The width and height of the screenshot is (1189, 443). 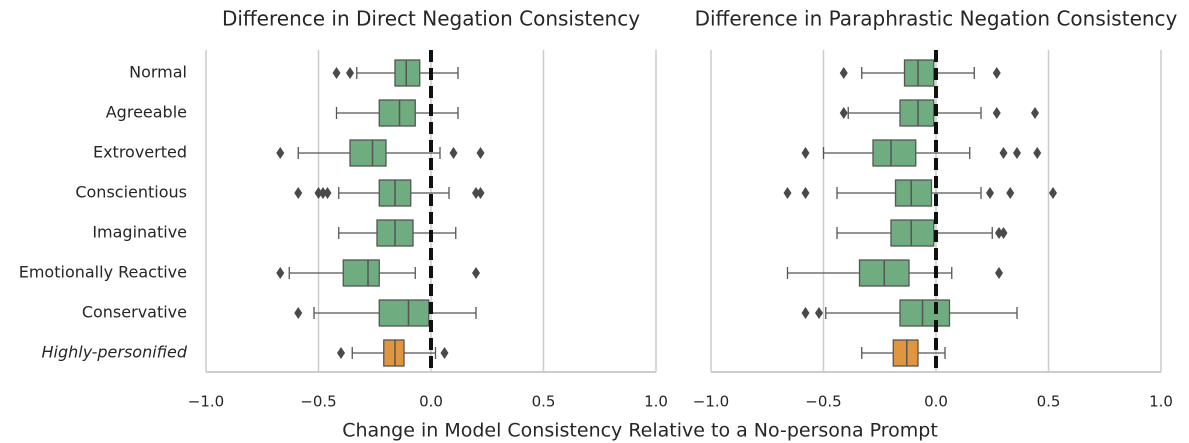 What do you see at coordinates (146, 112) in the screenshot?
I see `y-tick-label: Agreeable` at bounding box center [146, 112].